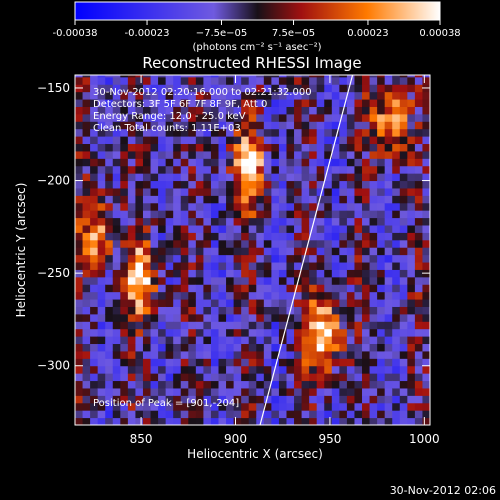 This screenshot has height=500, width=500. What do you see at coordinates (255, 454) in the screenshot?
I see `x-axis-label: Heliocentric X (arcsec)` at bounding box center [255, 454].